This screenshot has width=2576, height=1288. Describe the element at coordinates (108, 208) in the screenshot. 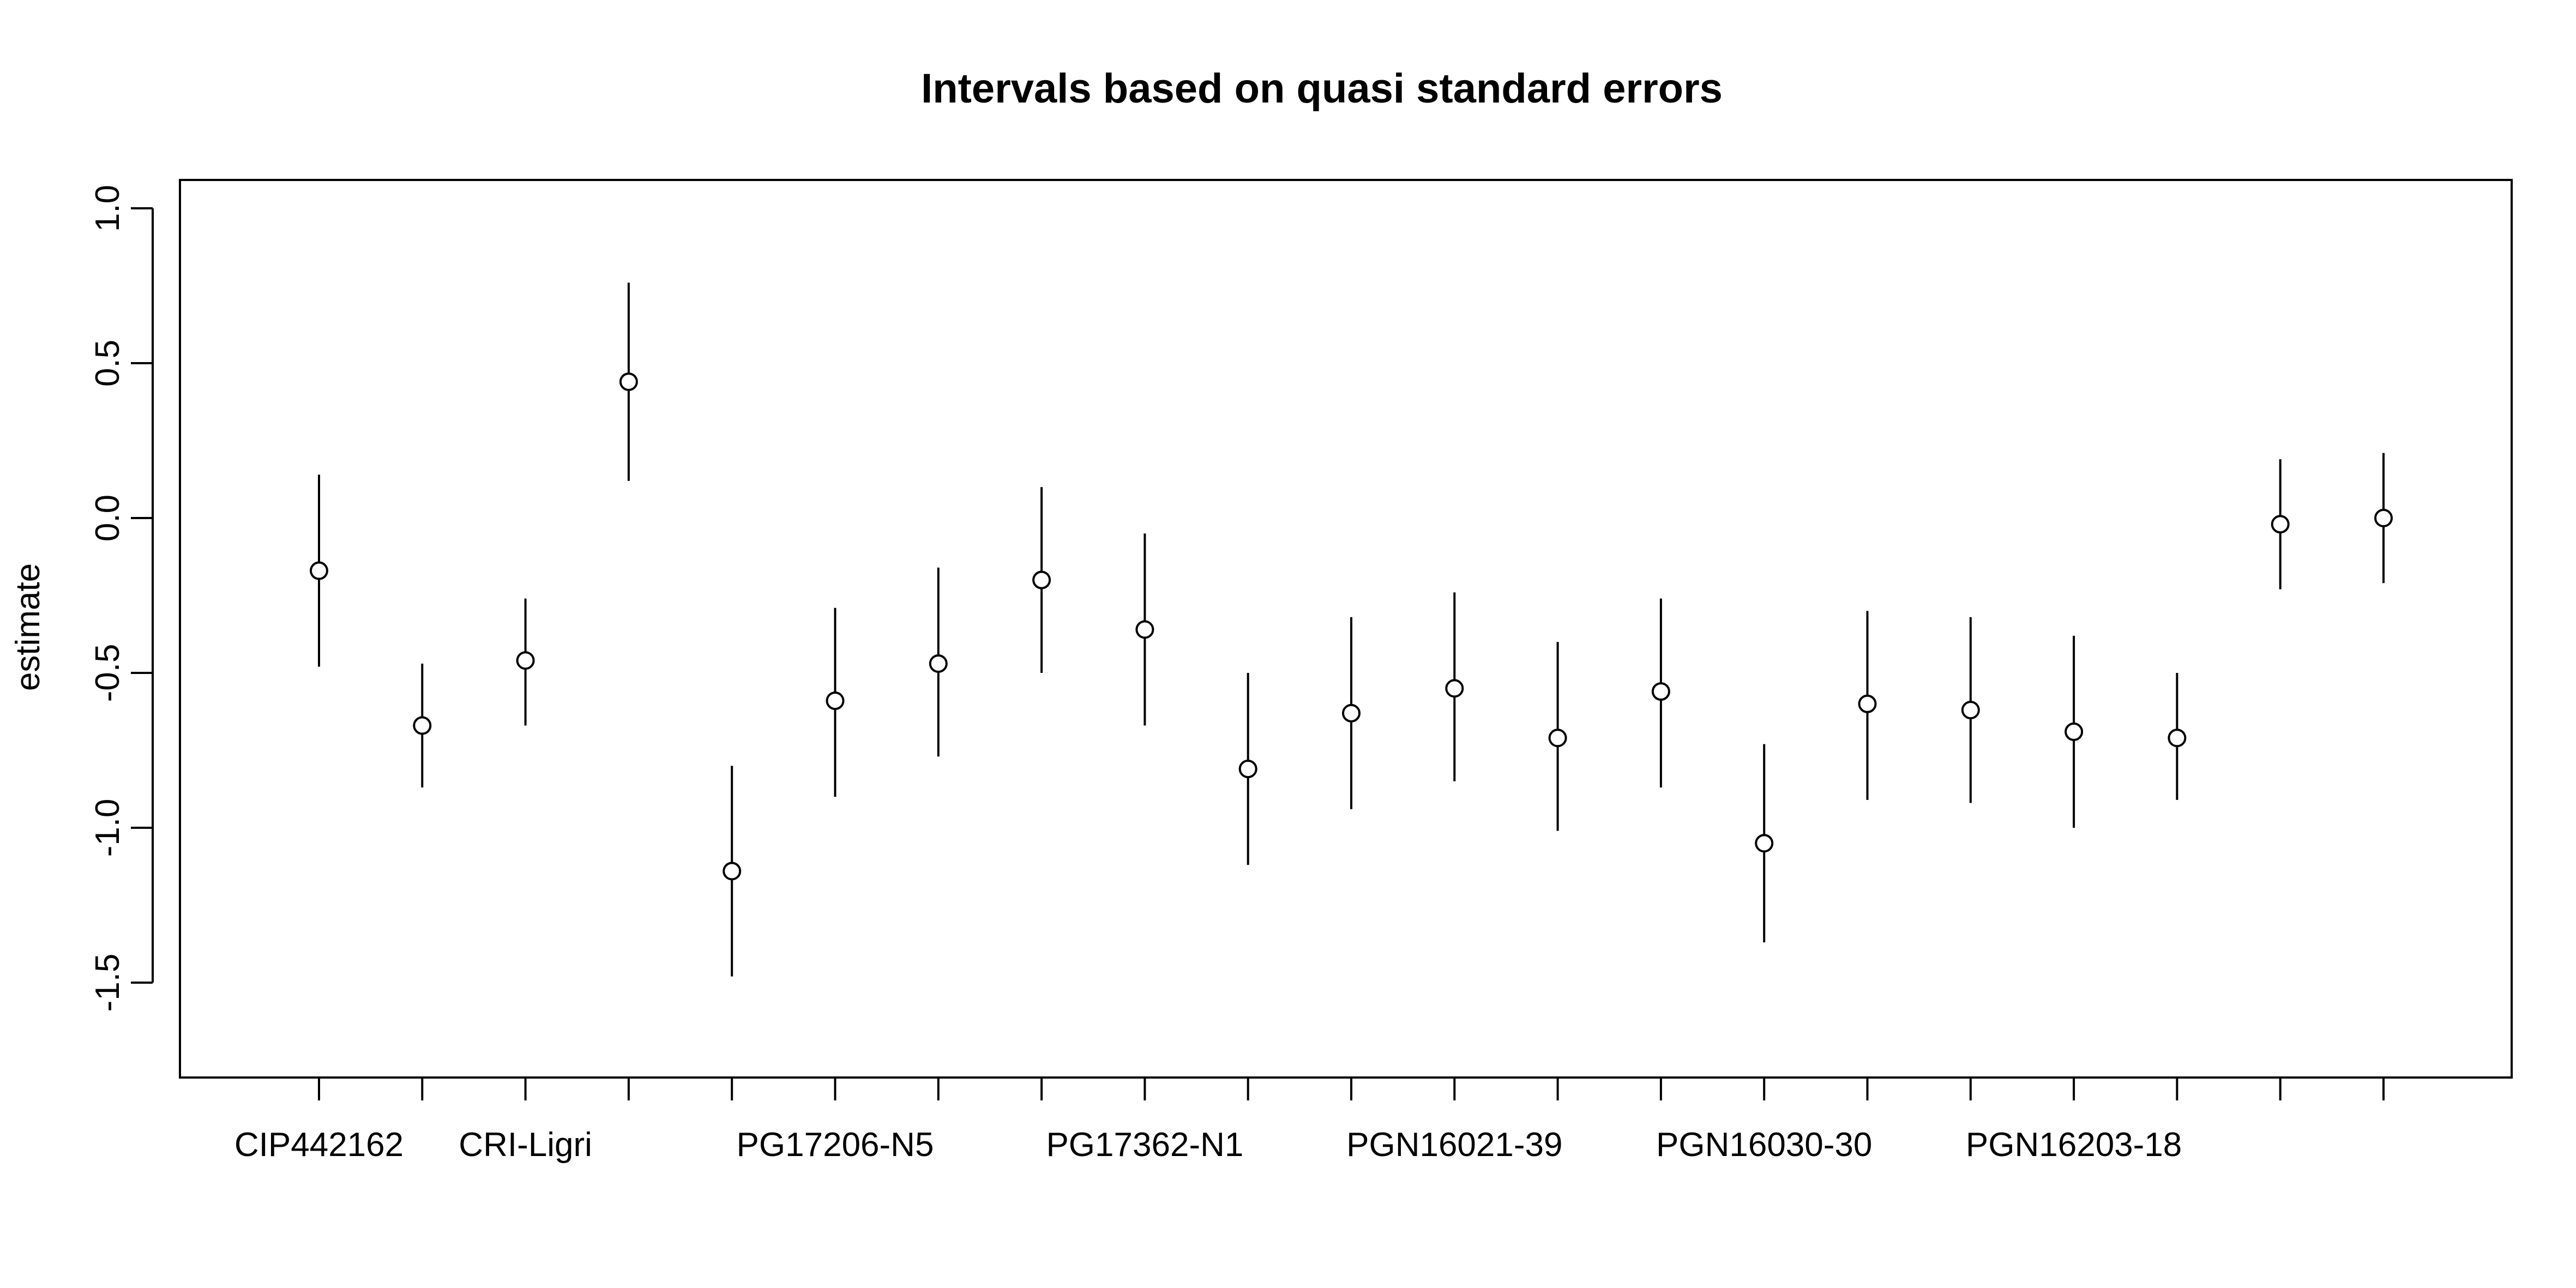

I see `y-tick-label: 1.0` at that location.